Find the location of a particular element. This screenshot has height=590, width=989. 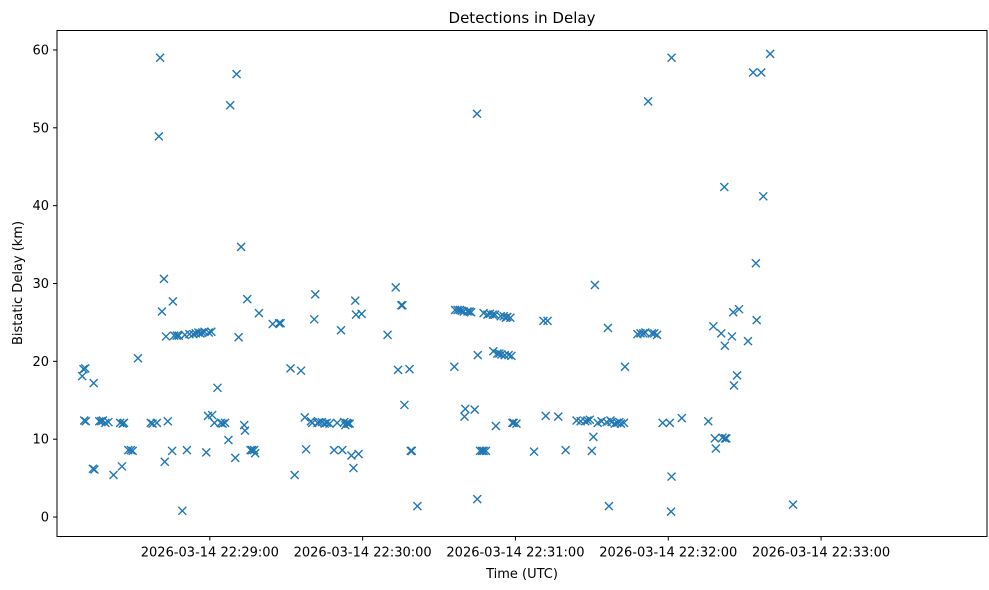

x-tick-label: 2026-03-14 22:30:00 is located at coordinates (363, 553).